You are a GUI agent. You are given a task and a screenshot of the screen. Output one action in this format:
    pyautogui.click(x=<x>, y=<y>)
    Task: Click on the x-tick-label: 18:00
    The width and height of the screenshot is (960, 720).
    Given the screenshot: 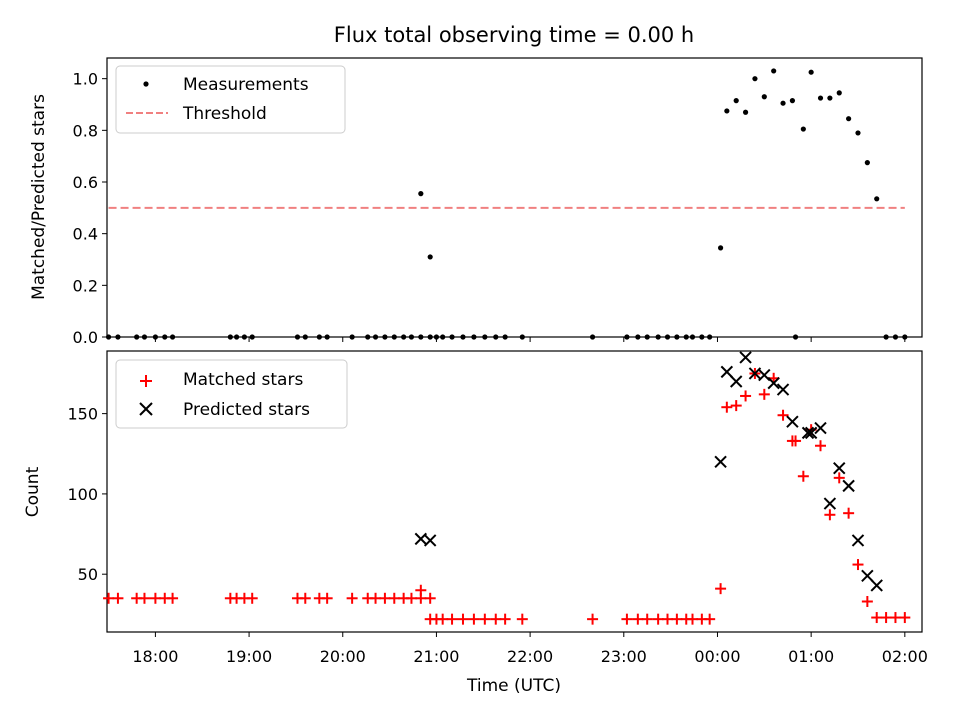 What is the action you would take?
    pyautogui.click(x=155, y=656)
    